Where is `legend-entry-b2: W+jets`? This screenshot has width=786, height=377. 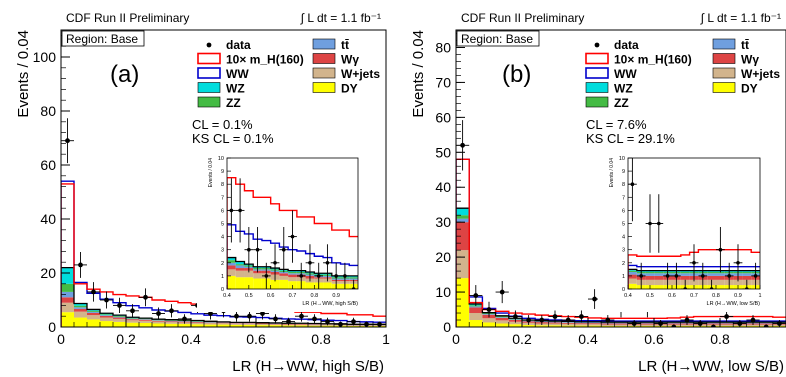
legend-entry-b2: W+jets is located at coordinates (746, 74).